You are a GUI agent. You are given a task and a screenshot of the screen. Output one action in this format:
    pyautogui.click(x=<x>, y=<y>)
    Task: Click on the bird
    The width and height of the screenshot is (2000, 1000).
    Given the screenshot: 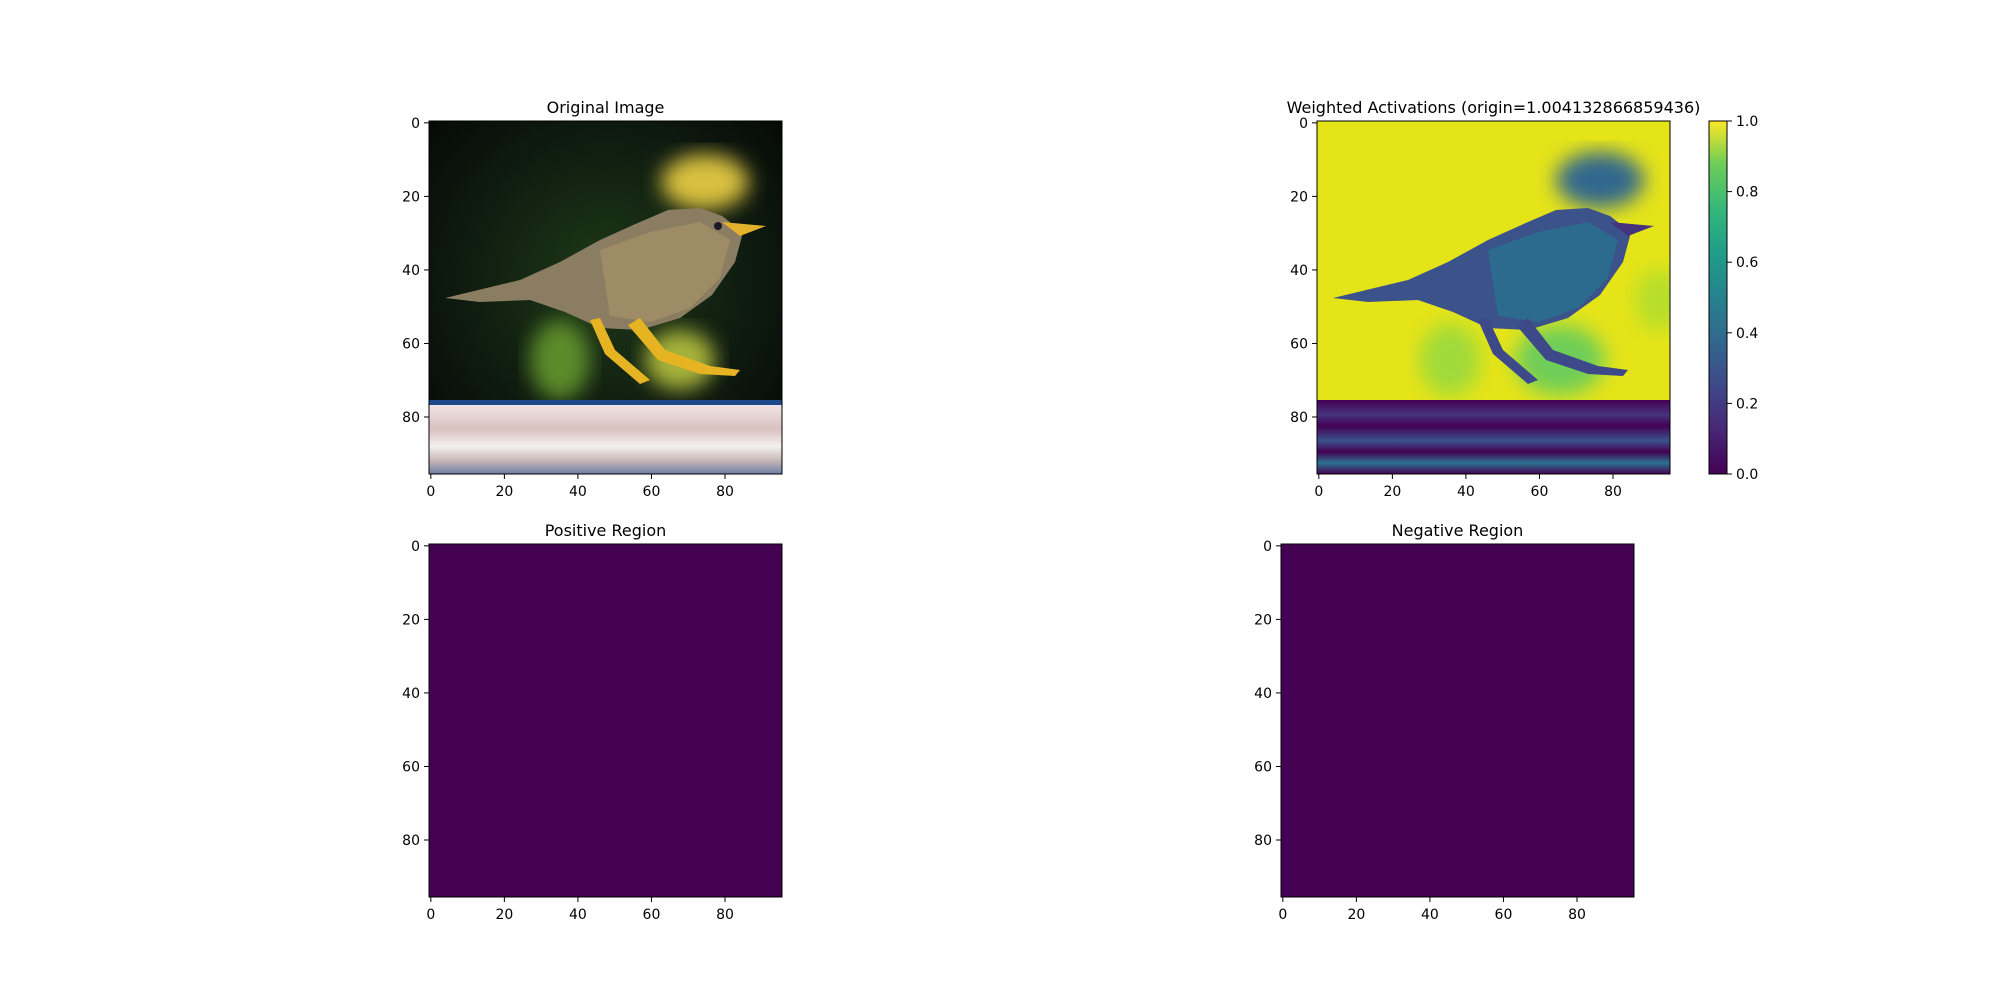 What is the action you would take?
    pyautogui.click(x=605, y=296)
    